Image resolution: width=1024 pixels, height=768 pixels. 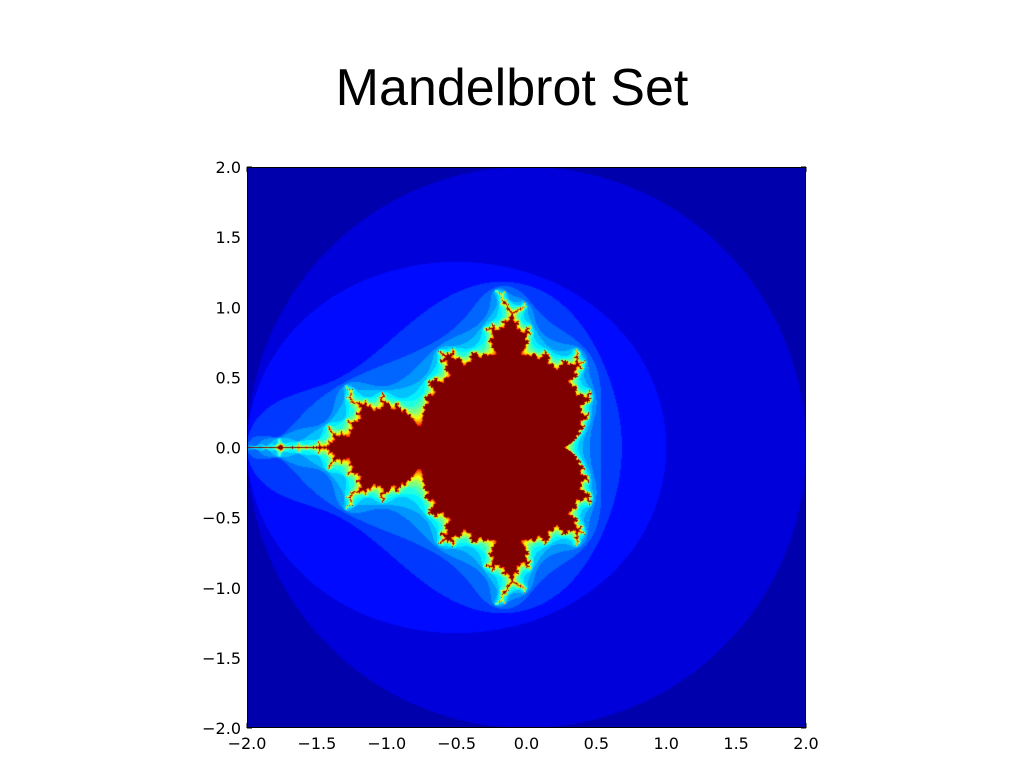 I want to click on y-tick-label: 0.0, so click(x=228, y=448).